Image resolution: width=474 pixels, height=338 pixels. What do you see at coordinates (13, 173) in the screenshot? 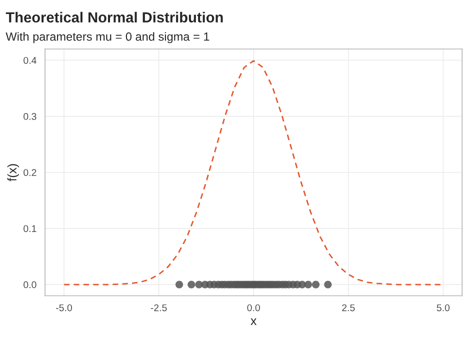
I see `y-axis-title: f(x)` at bounding box center [13, 173].